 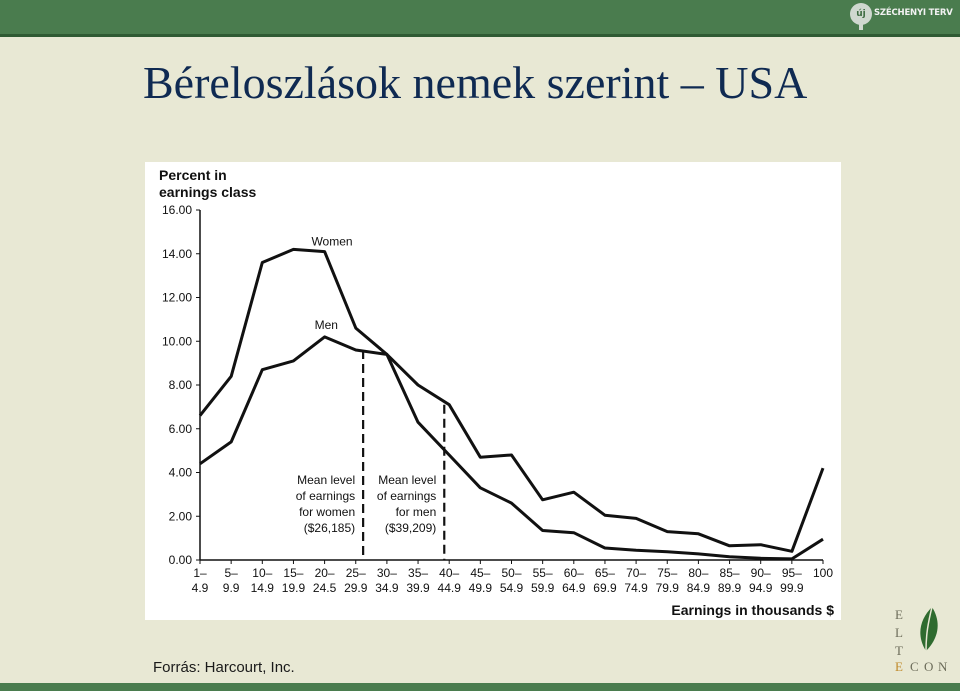 I want to click on x-tick-label: 100, so click(x=823, y=573).